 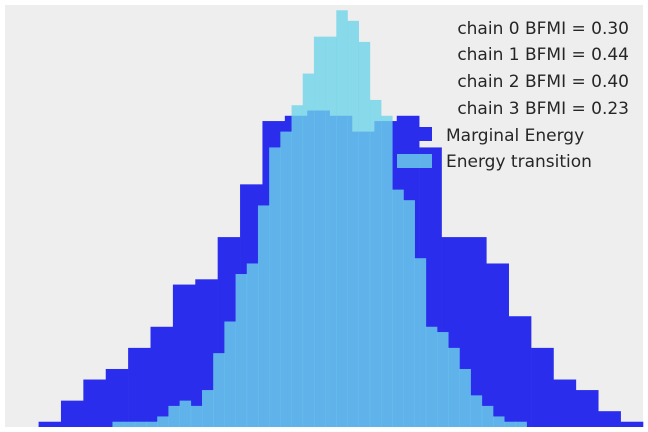 What do you see at coordinates (414, 161) in the screenshot?
I see `legend-swatch-energy-transition` at bounding box center [414, 161].